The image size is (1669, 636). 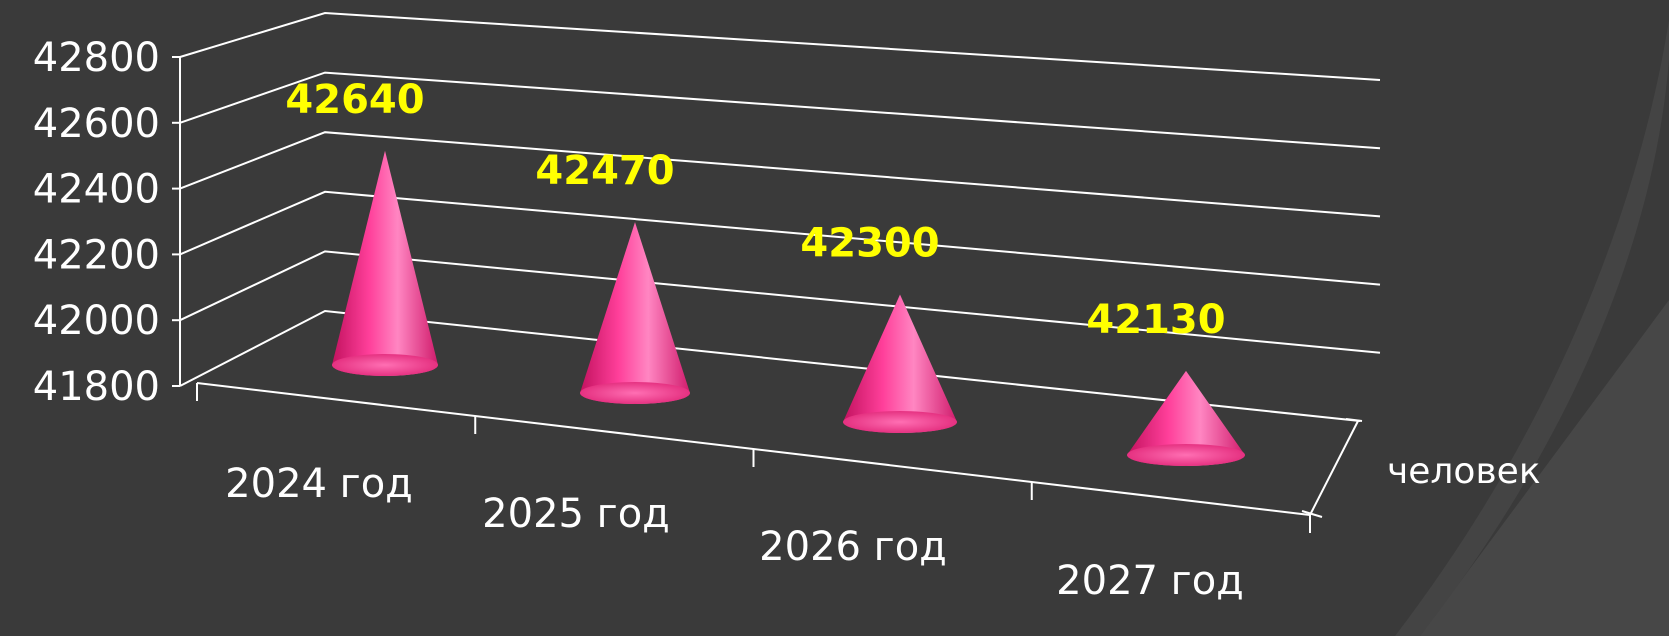 What do you see at coordinates (96, 321) in the screenshot?
I see `y-tick-label: 42000` at bounding box center [96, 321].